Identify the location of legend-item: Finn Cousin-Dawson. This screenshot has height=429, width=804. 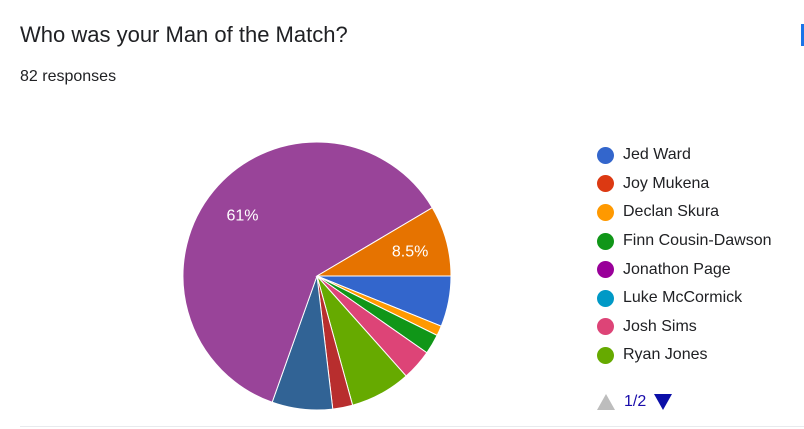
(684, 241).